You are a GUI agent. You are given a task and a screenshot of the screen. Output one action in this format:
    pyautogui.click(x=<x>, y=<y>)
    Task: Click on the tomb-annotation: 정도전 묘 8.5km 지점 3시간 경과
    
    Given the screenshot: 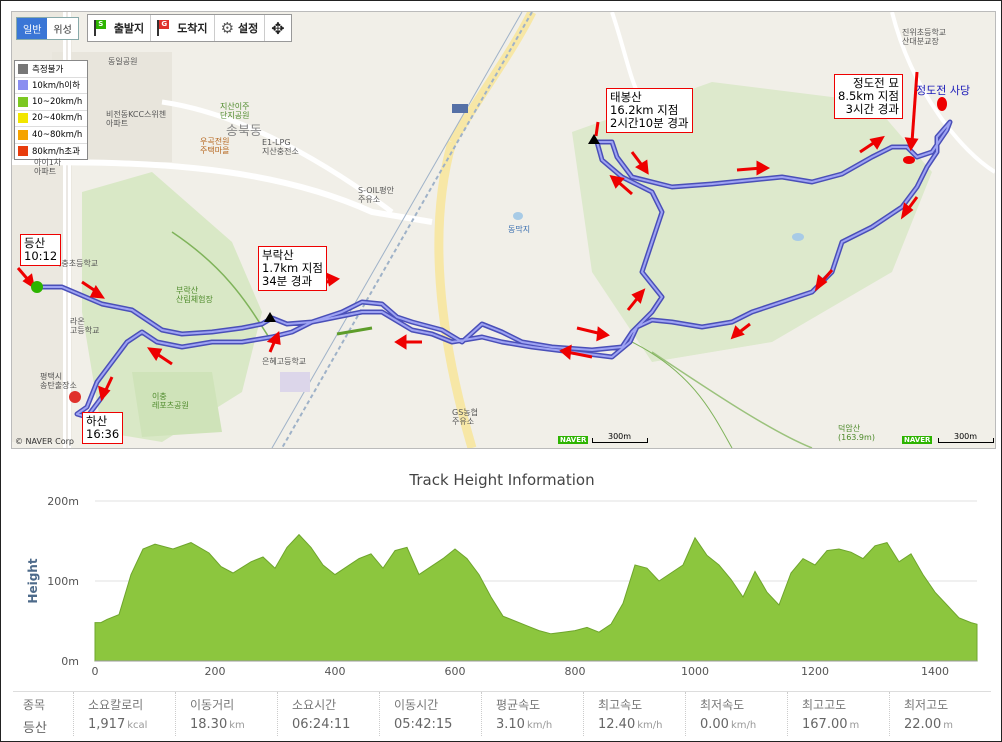 What is the action you would take?
    pyautogui.click(x=868, y=96)
    